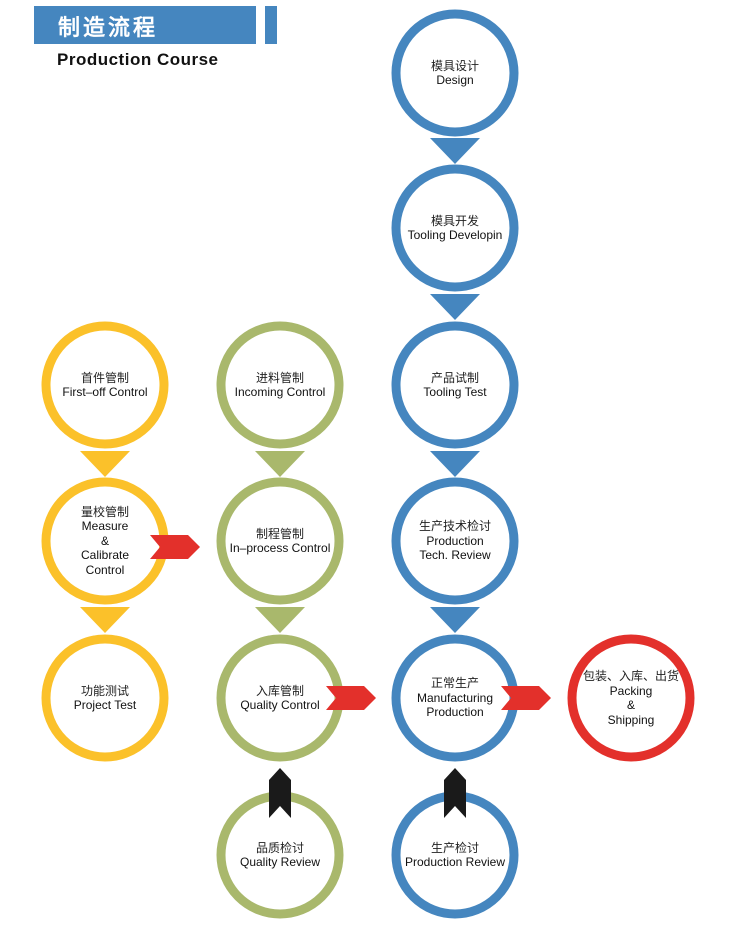  I want to click on node-packing-shipping: 包装、入库、出货 Packing & Shipping, so click(631, 698).